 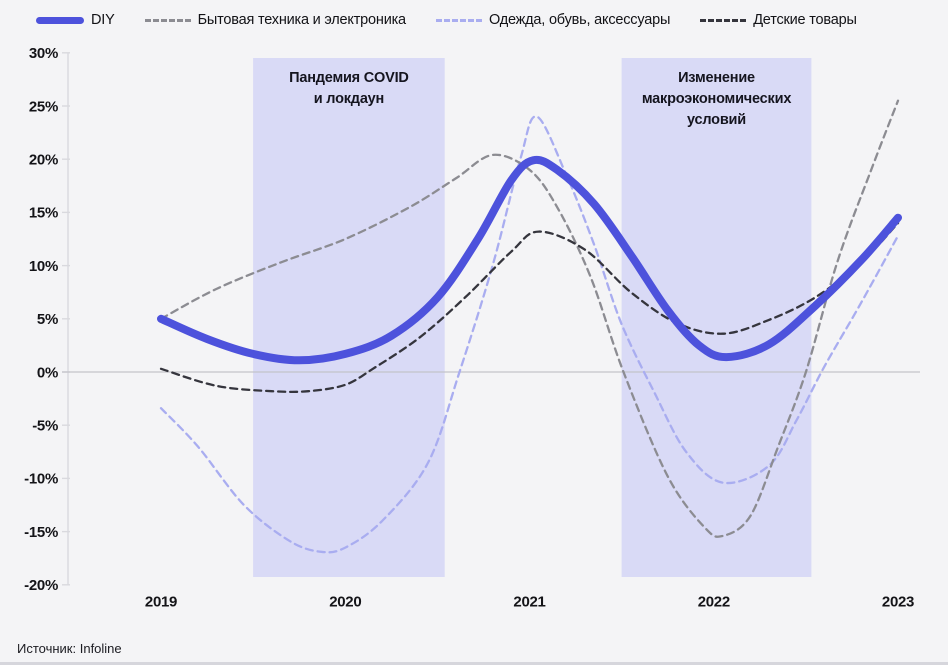 What do you see at coordinates (805, 20) in the screenshot?
I see `legend-label: Детские товары` at bounding box center [805, 20].